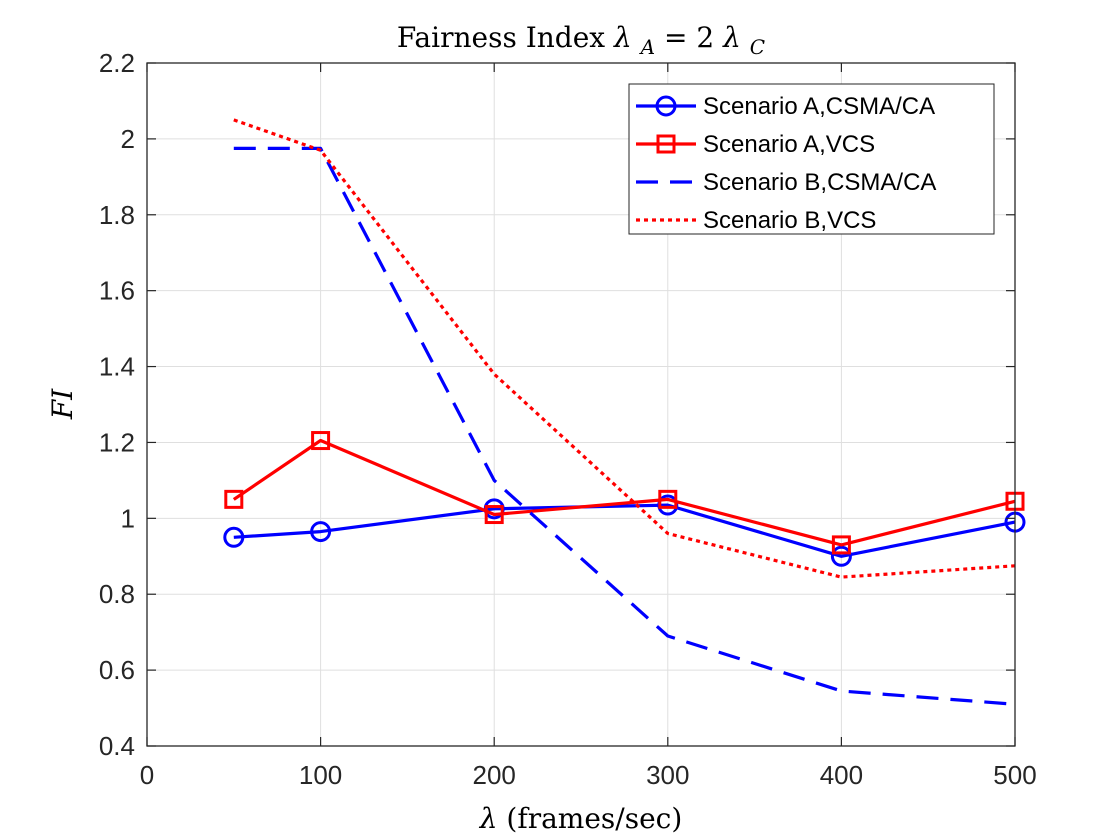 Image resolution: width=1120 pixels, height=840 pixels. Describe the element at coordinates (689, 37) in the screenshot. I see `chart-title-equals: = 2` at that location.